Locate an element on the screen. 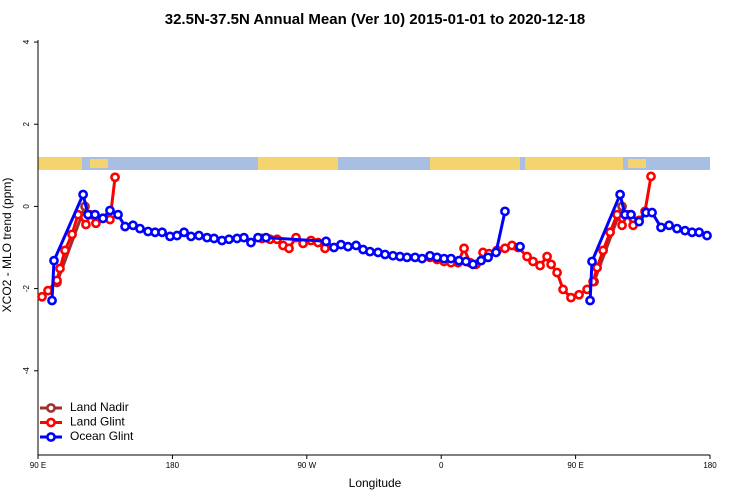 The width and height of the screenshot is (750, 500). x-axis-label: Longitude is located at coordinates (375, 483).